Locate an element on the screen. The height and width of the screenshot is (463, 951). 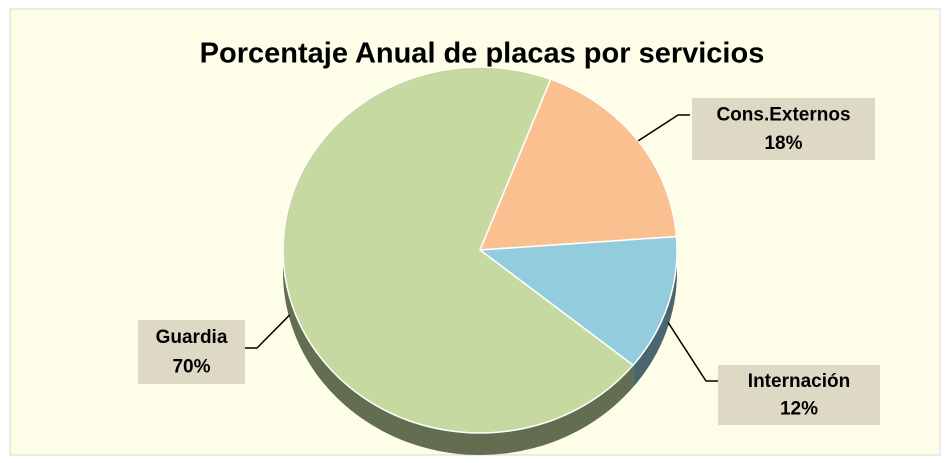
value-label: 18% is located at coordinates (783, 143).